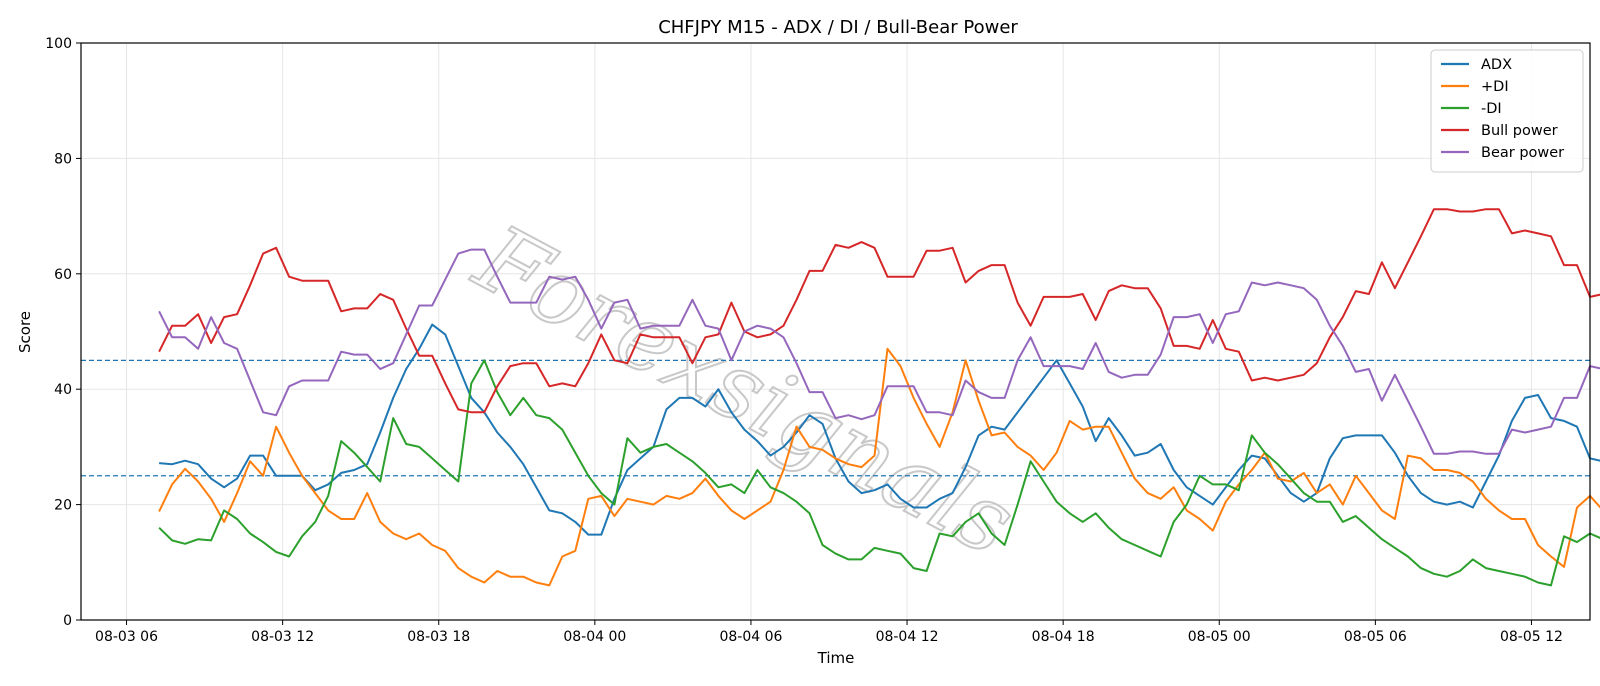 This screenshot has height=686, width=1600. What do you see at coordinates (1519, 131) in the screenshot?
I see `legend-label: Bull power` at bounding box center [1519, 131].